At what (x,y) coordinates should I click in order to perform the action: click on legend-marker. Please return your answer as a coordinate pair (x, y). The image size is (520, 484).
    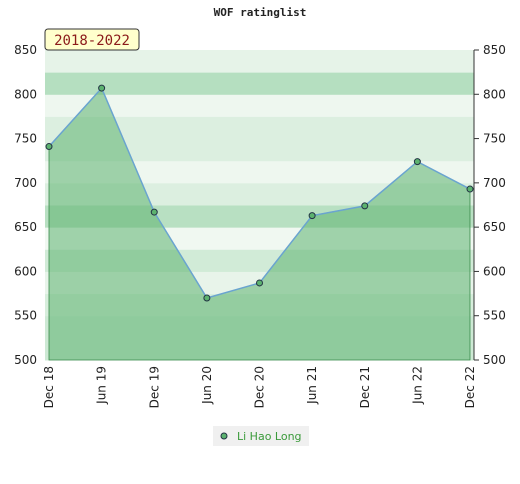
    Looking at the image, I should click on (224, 436).